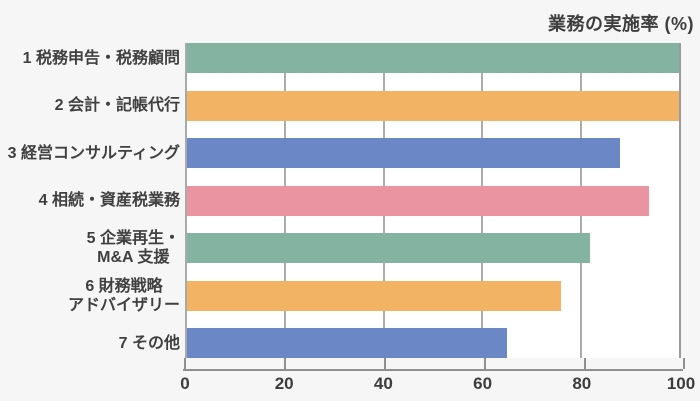 The image size is (700, 401). What do you see at coordinates (681, 383) in the screenshot?
I see `tick-label: 100` at bounding box center [681, 383].